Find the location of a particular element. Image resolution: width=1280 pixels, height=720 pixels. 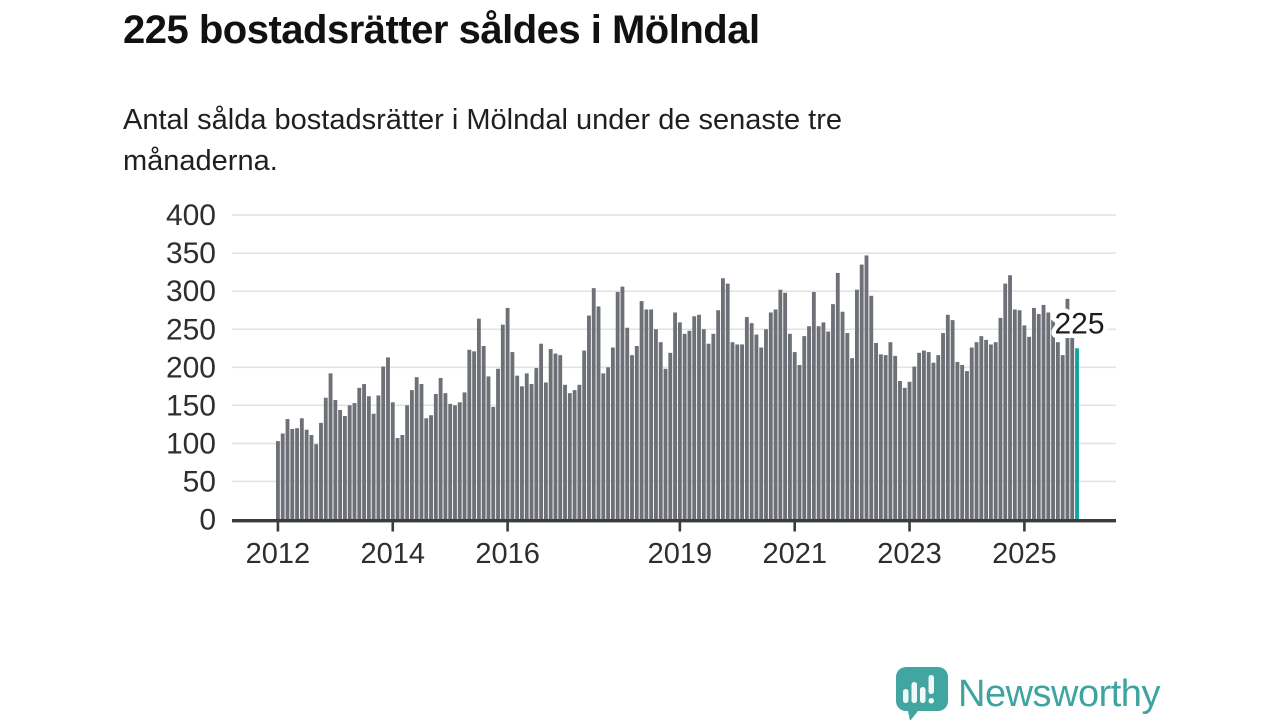

x-tick-label: 2019 is located at coordinates (680, 554).